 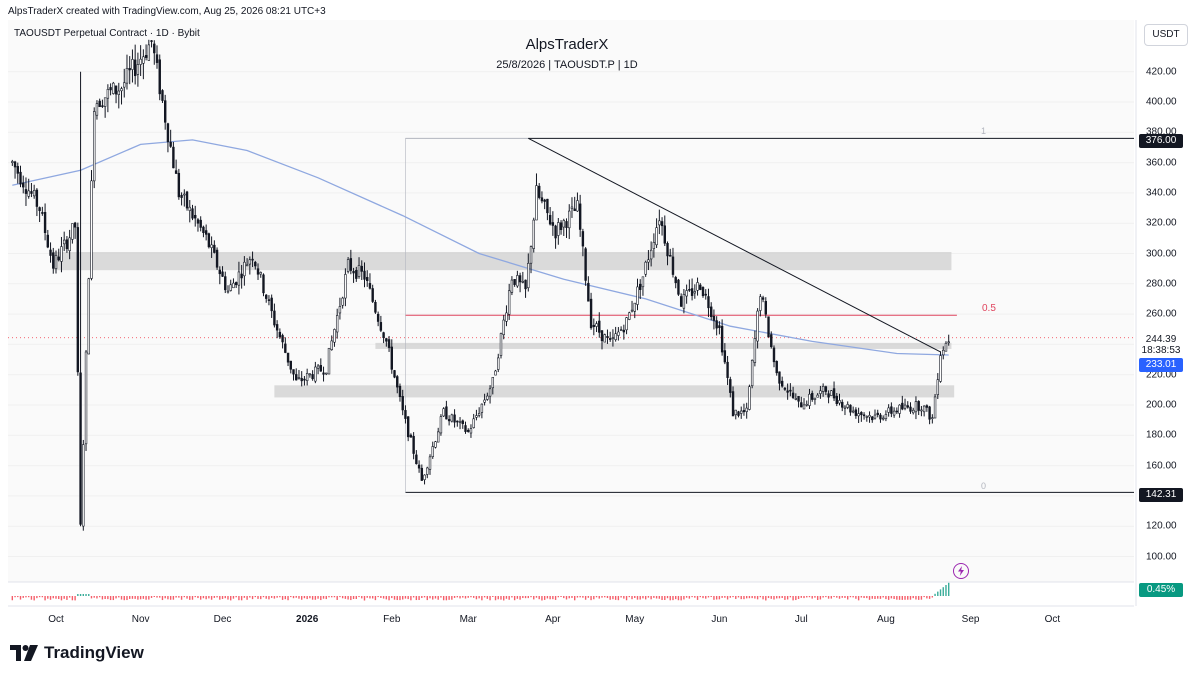 What do you see at coordinates (961, 571) in the screenshot?
I see `lightning-icon` at bounding box center [961, 571].